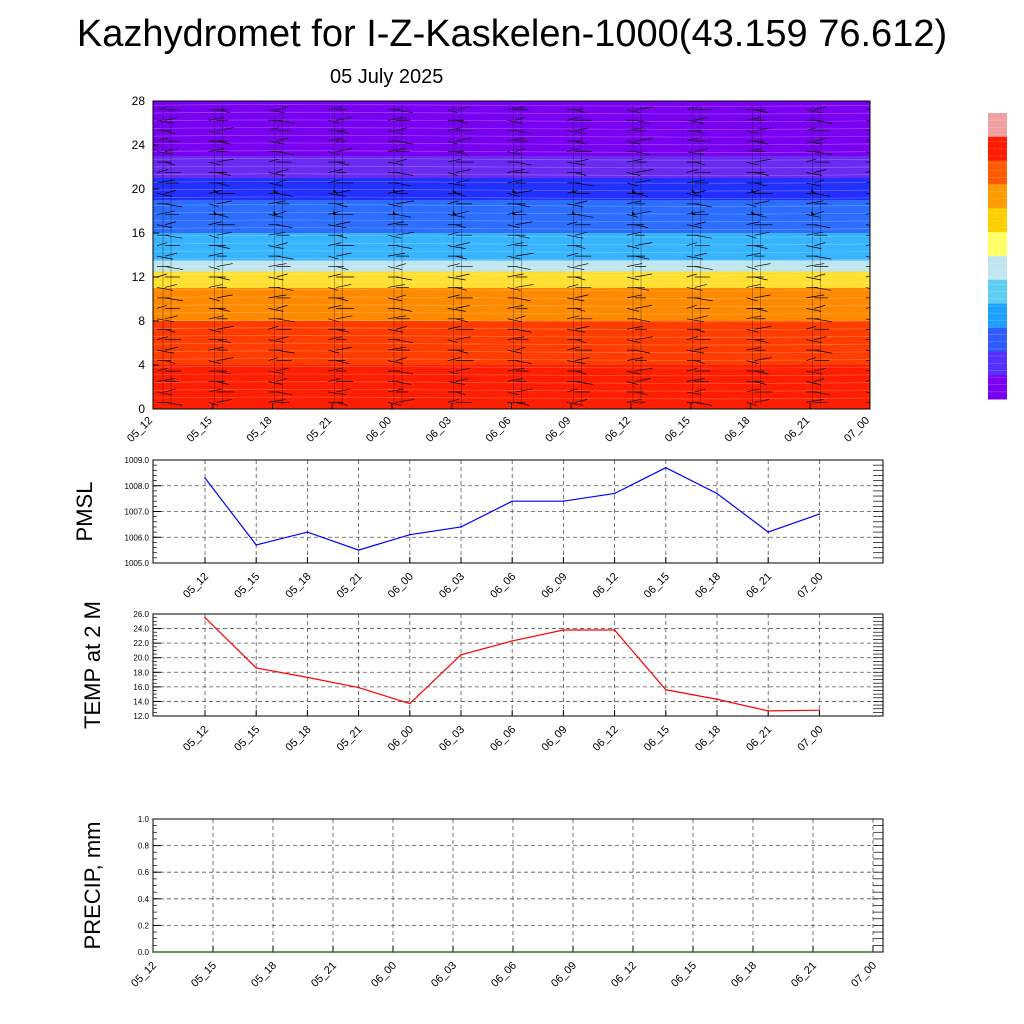 This screenshot has height=1024, width=1024. What do you see at coordinates (606, 586) in the screenshot?
I see `pmsl-x-tick-label: 06_12` at bounding box center [606, 586].